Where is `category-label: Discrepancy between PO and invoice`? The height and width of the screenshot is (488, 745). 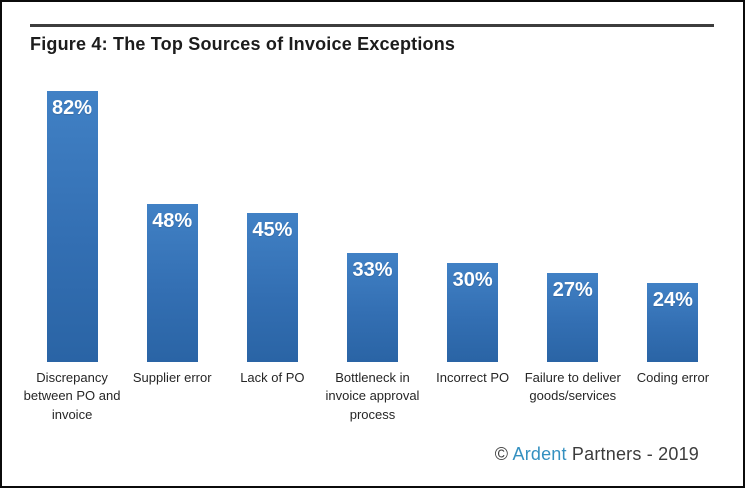
category-label: Discrepancy between PO and invoice is located at coordinates (72, 396).